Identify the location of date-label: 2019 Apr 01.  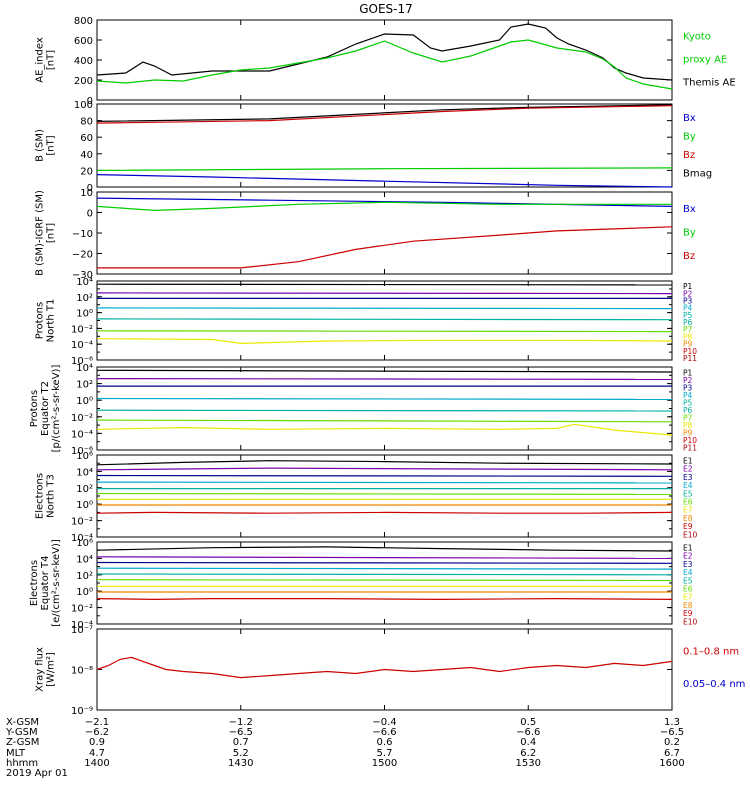
(37, 773).